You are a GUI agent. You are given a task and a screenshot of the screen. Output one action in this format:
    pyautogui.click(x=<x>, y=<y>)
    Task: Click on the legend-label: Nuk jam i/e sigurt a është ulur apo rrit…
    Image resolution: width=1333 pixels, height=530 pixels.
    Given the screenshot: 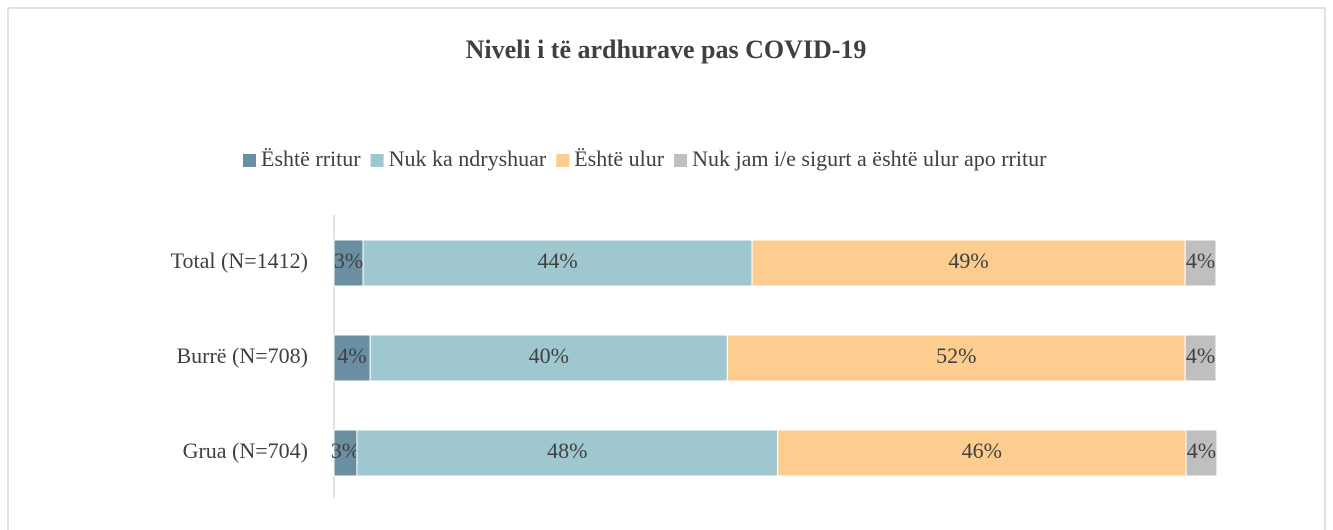 What is the action you would take?
    pyautogui.click(x=869, y=158)
    